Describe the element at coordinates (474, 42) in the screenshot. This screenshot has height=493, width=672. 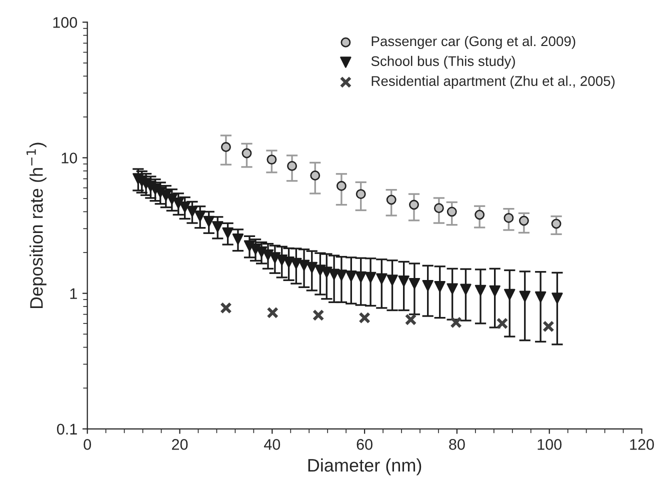
I see `legend-label: Passenger car (Gong et al. 2009)` at that location.